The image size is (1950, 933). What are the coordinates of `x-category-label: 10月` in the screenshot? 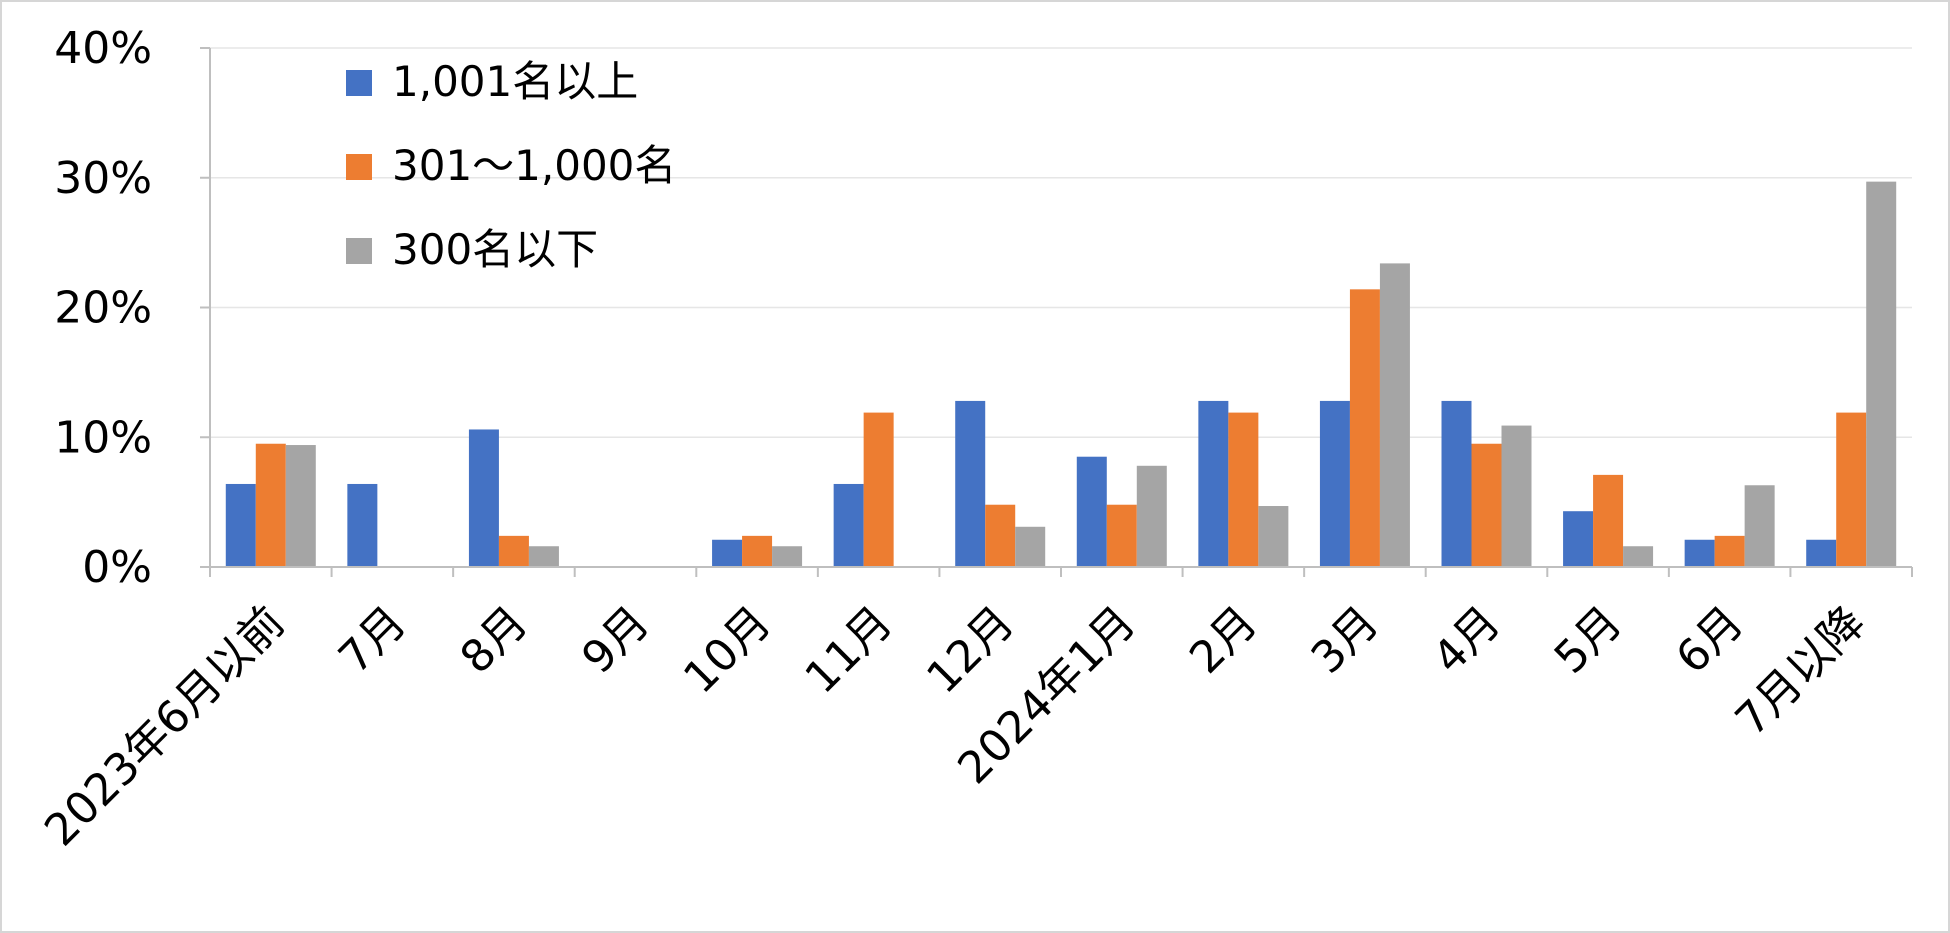 It's located at (727, 650).